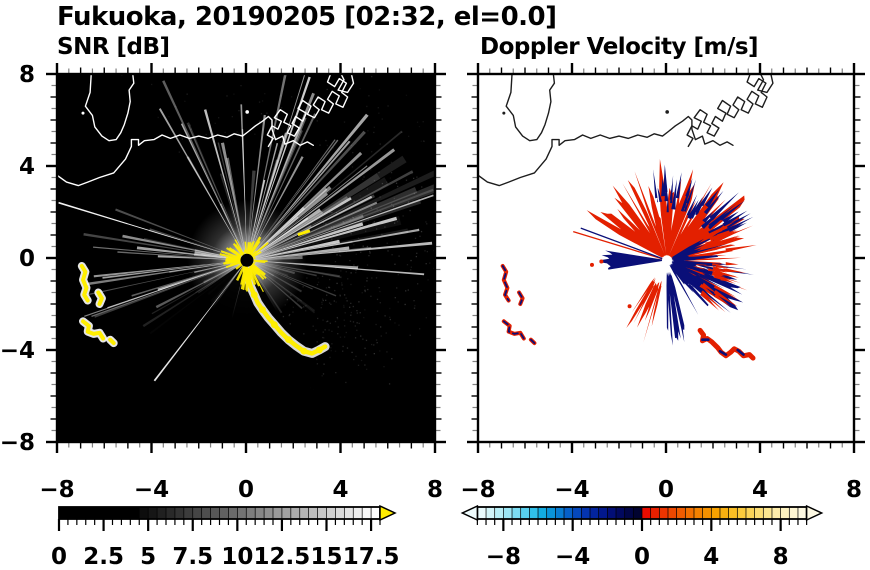 The image size is (870, 570). I want to click on coastline-islet, so click(247, 112).